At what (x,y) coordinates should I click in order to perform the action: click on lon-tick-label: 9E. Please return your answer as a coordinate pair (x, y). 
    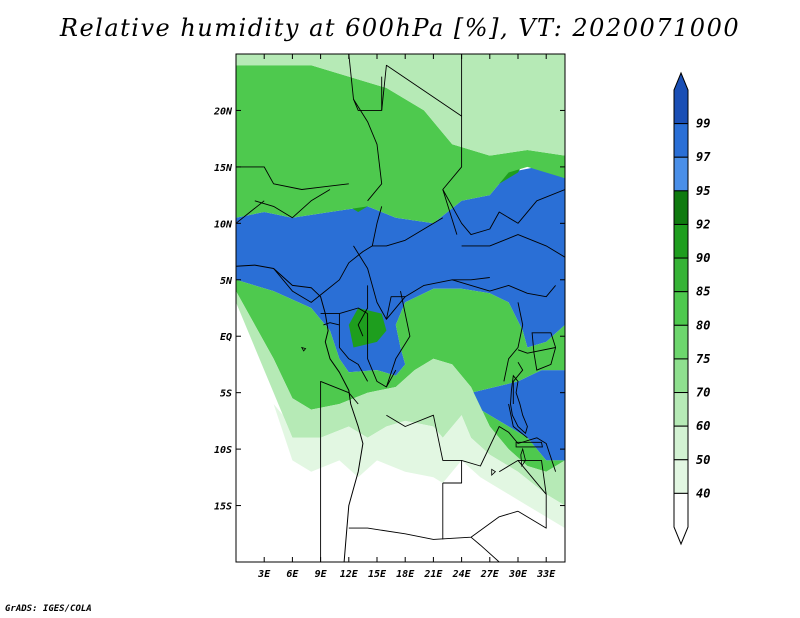
    Looking at the image, I should click on (321, 574).